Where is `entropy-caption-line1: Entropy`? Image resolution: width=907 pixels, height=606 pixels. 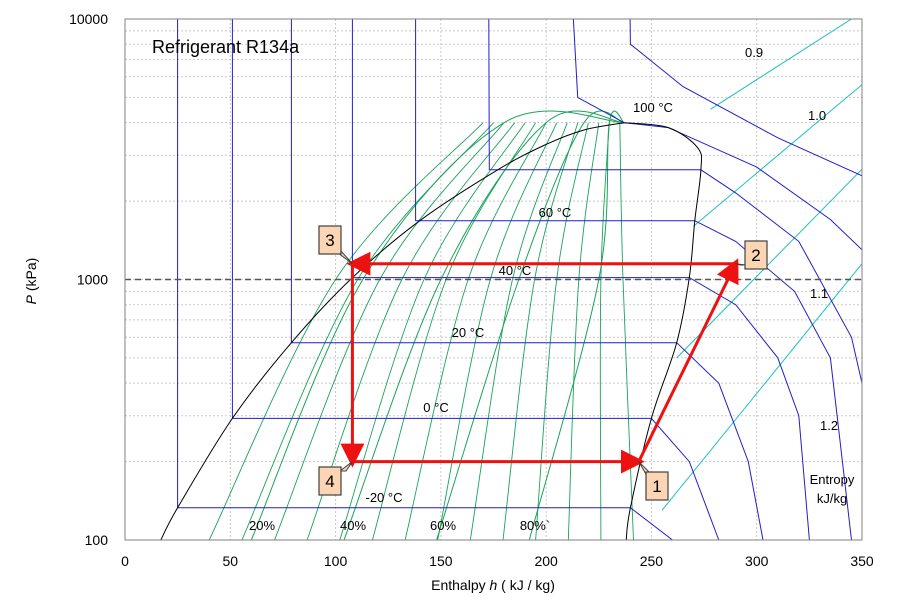
entropy-caption-line1: Entropy is located at coordinates (832, 479).